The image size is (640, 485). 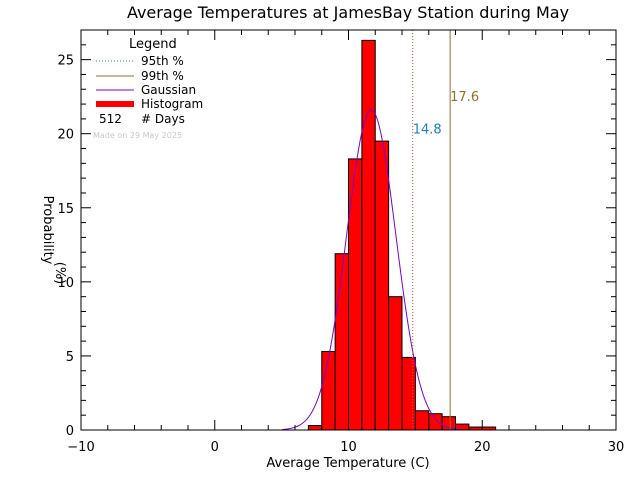 I want to click on legend-label-95th: 95th %, so click(x=162, y=61).